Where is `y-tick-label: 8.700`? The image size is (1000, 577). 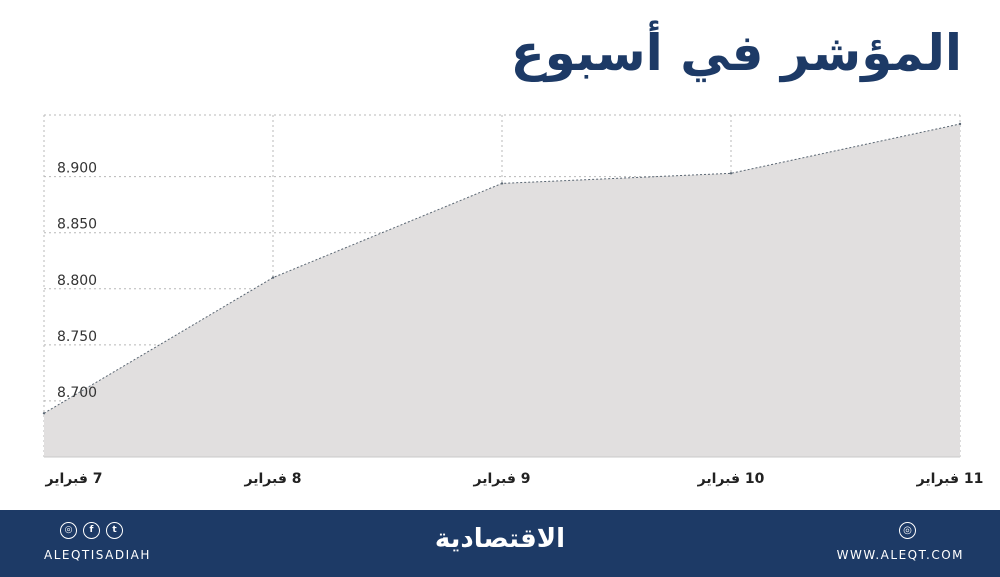
y-tick-label: 8.700 is located at coordinates (77, 393).